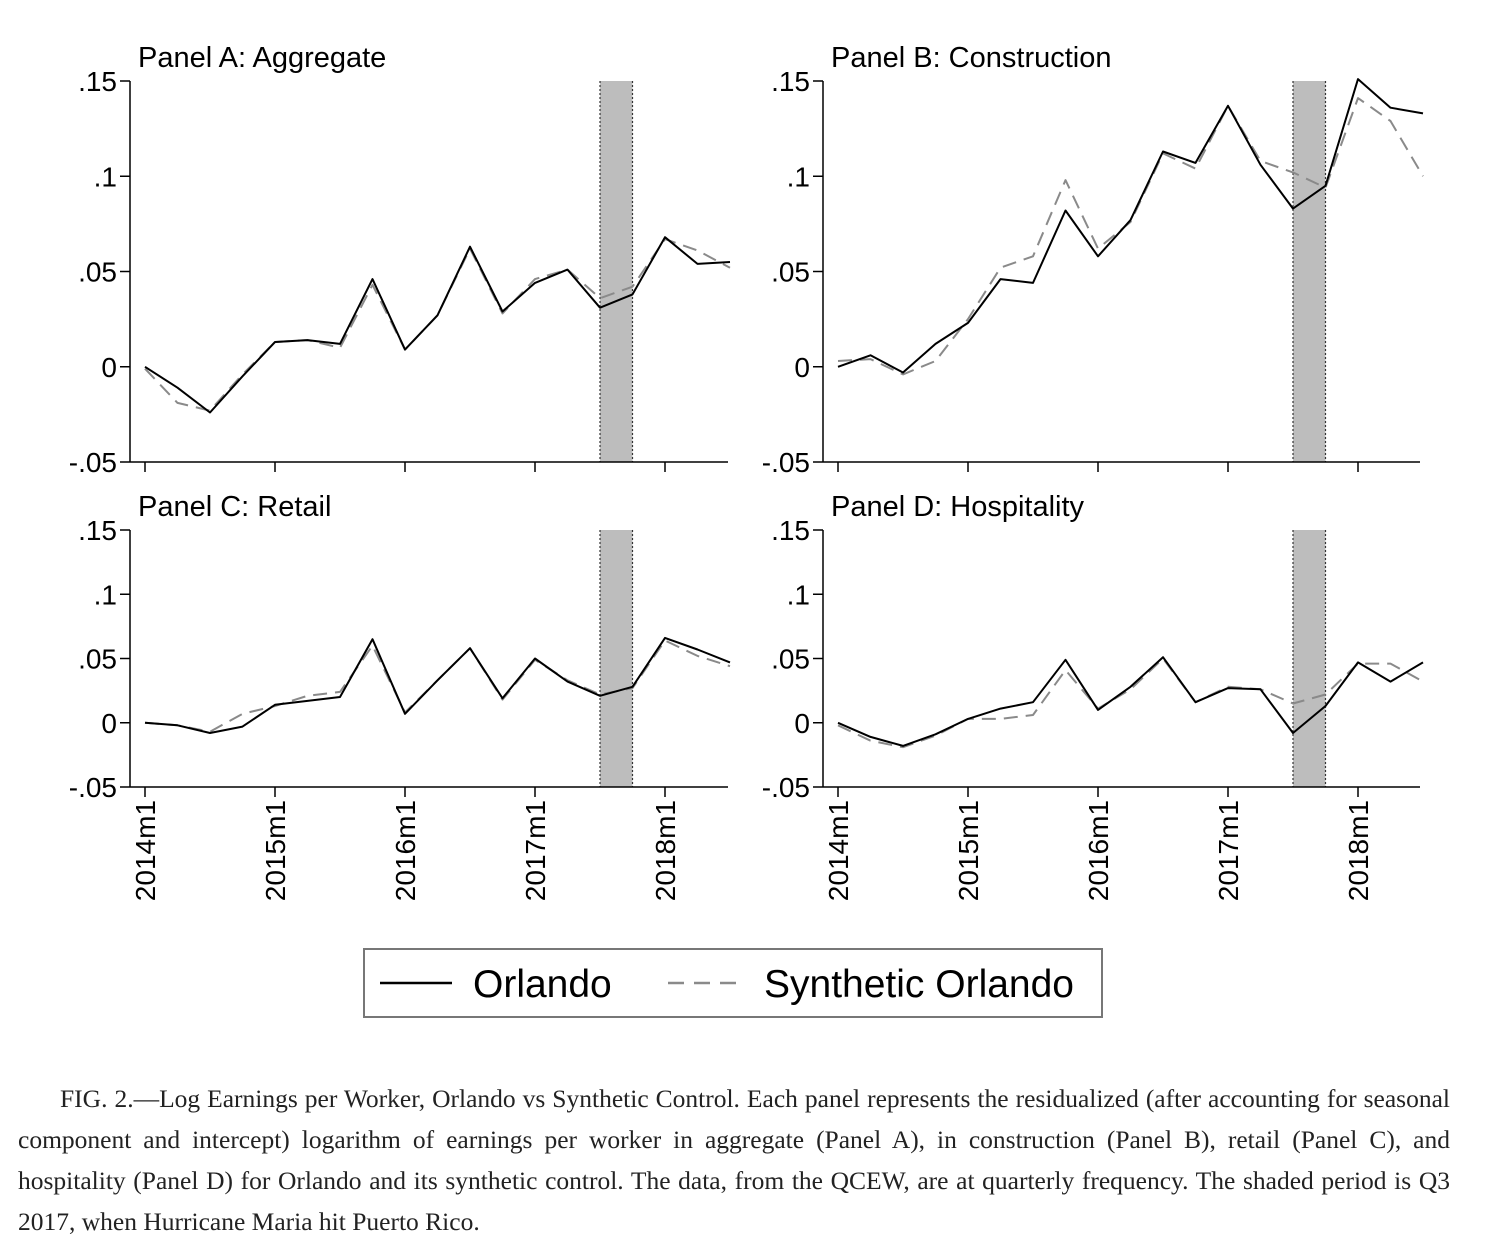 Image resolution: width=1500 pixels, height=1244 pixels. Describe the element at coordinates (262, 58) in the screenshot. I see `panel-a-title: Panel A: Aggregate` at that location.